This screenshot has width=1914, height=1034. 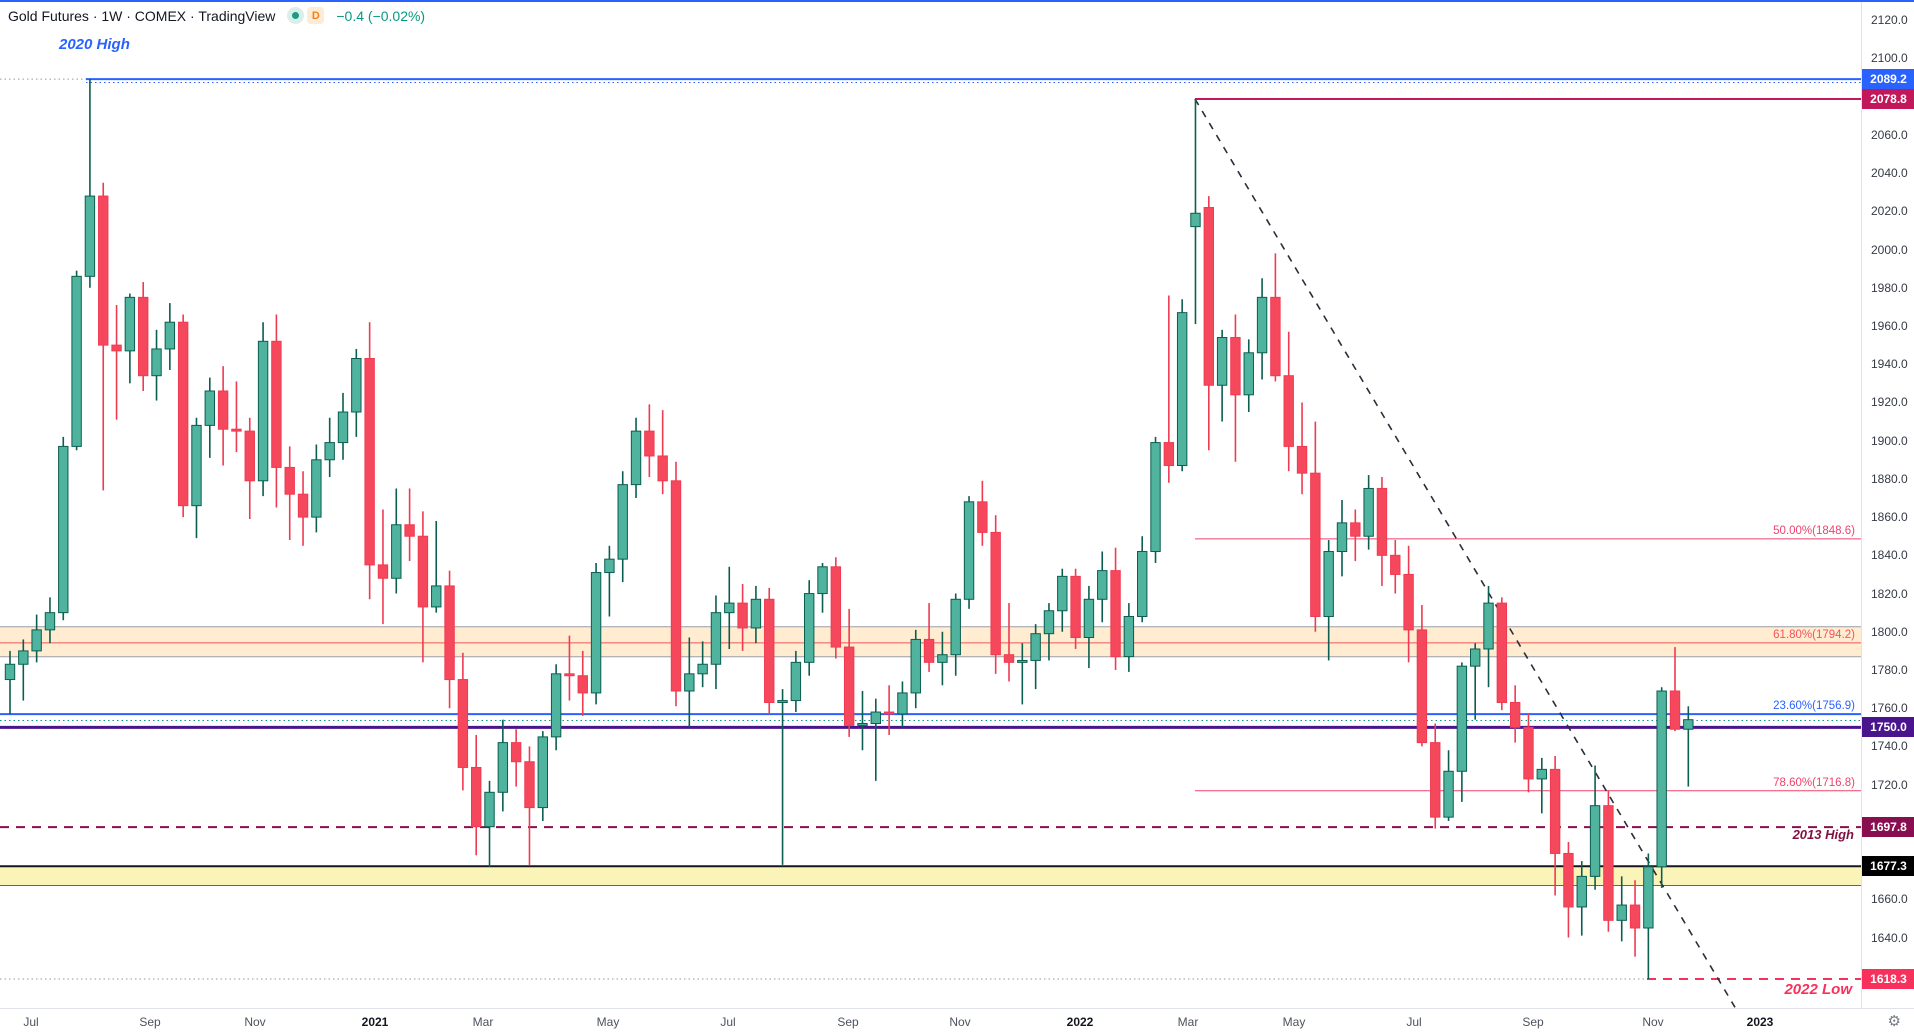 What do you see at coordinates (1889, 440) in the screenshot?
I see `price-axis-tick: 1900.0` at bounding box center [1889, 440].